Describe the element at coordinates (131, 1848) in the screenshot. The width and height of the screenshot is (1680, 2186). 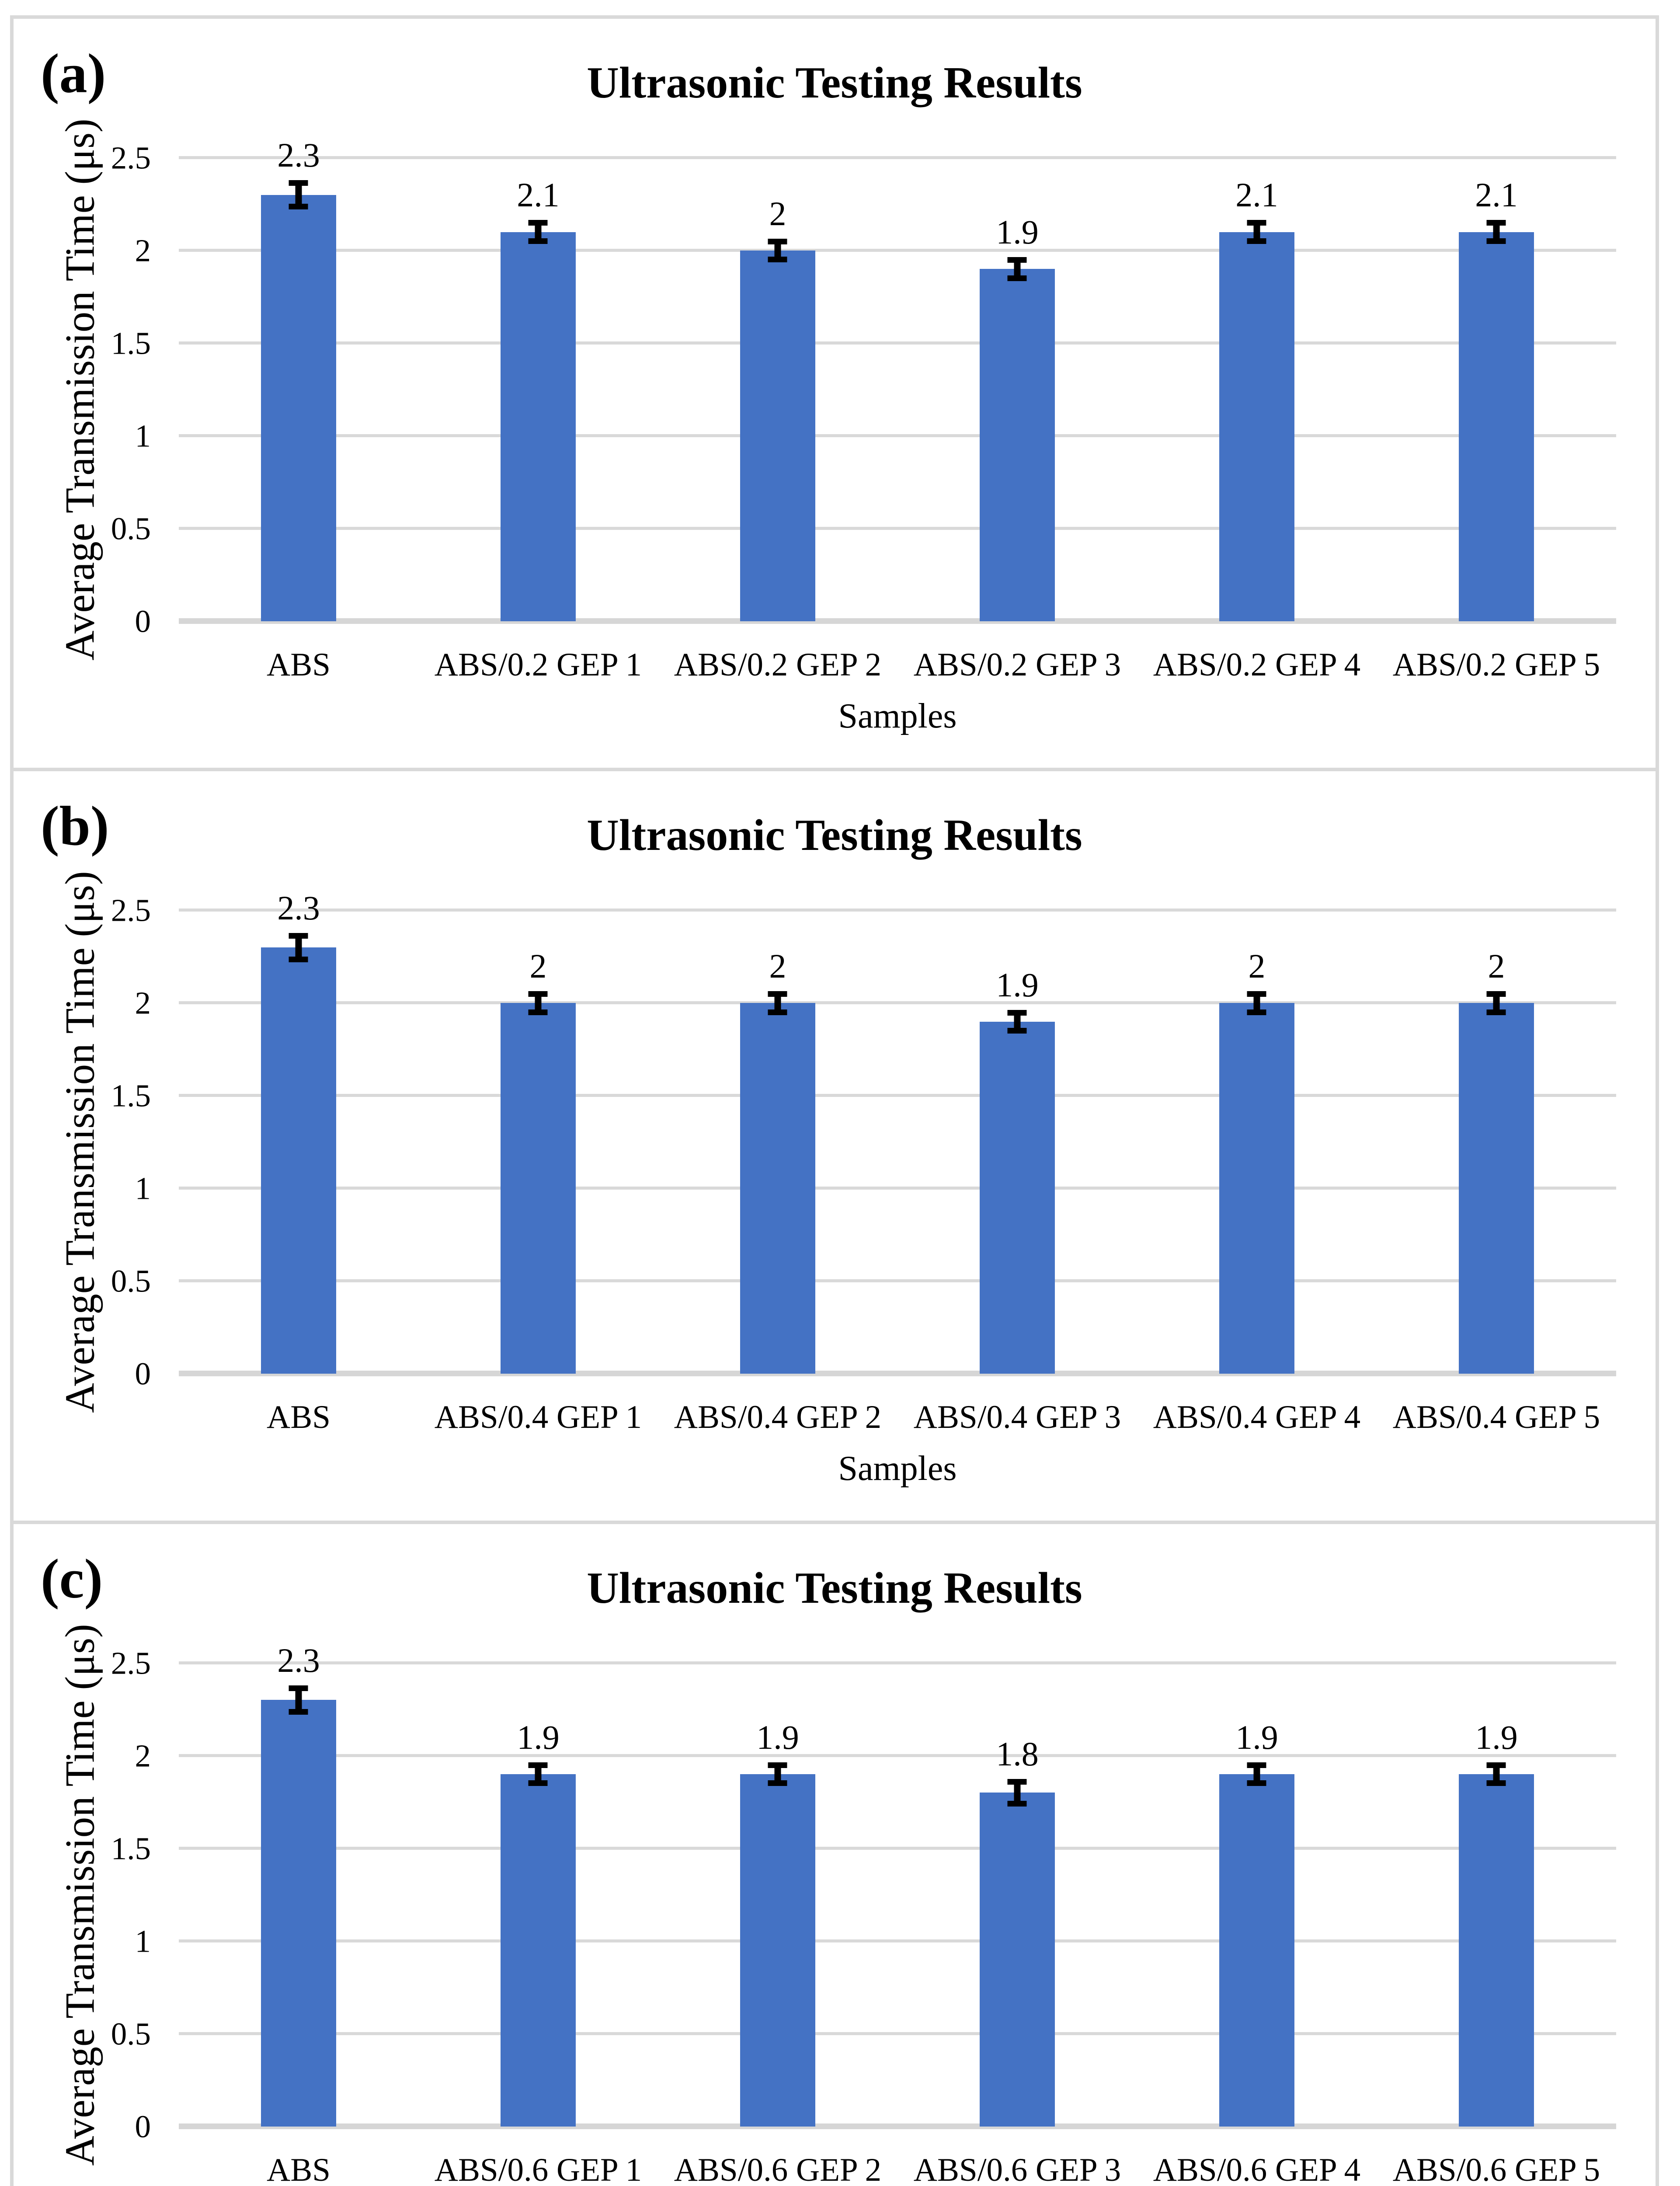
I see `y-tick-label: 1.5` at that location.